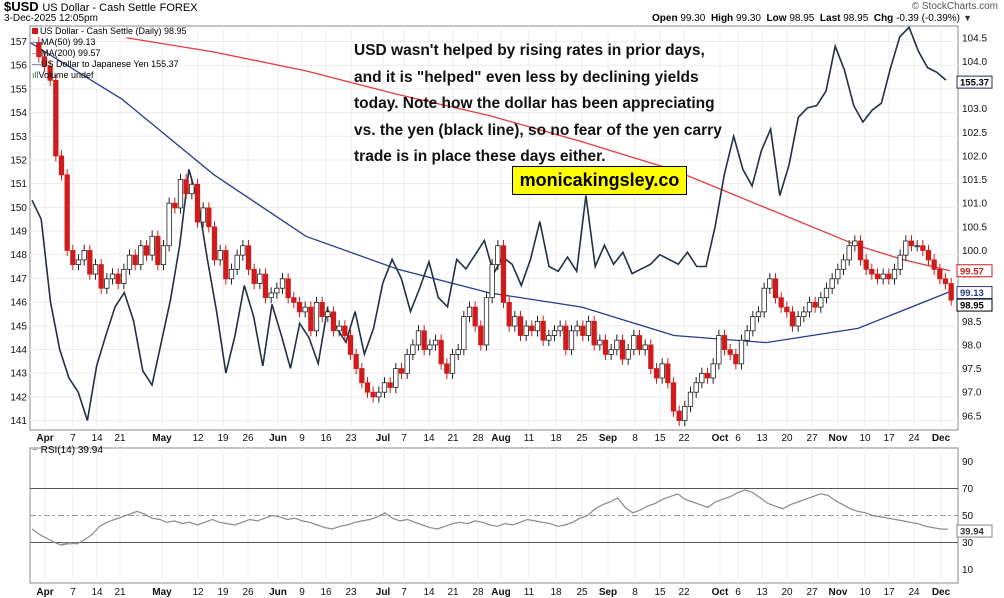 This screenshot has width=1004, height=598. I want to click on x-tick-label: 11, so click(529, 438).